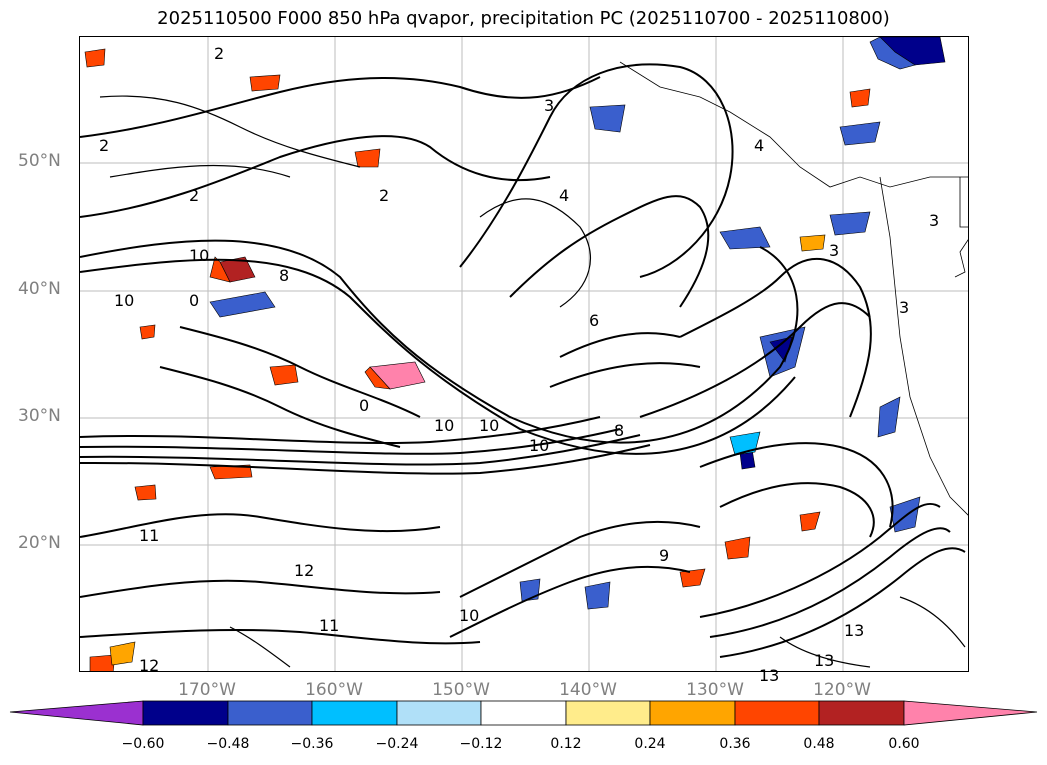 The height and width of the screenshot is (765, 1047). What do you see at coordinates (819, 744) in the screenshot?
I see `colorbar-tick: 0.48` at bounding box center [819, 744].